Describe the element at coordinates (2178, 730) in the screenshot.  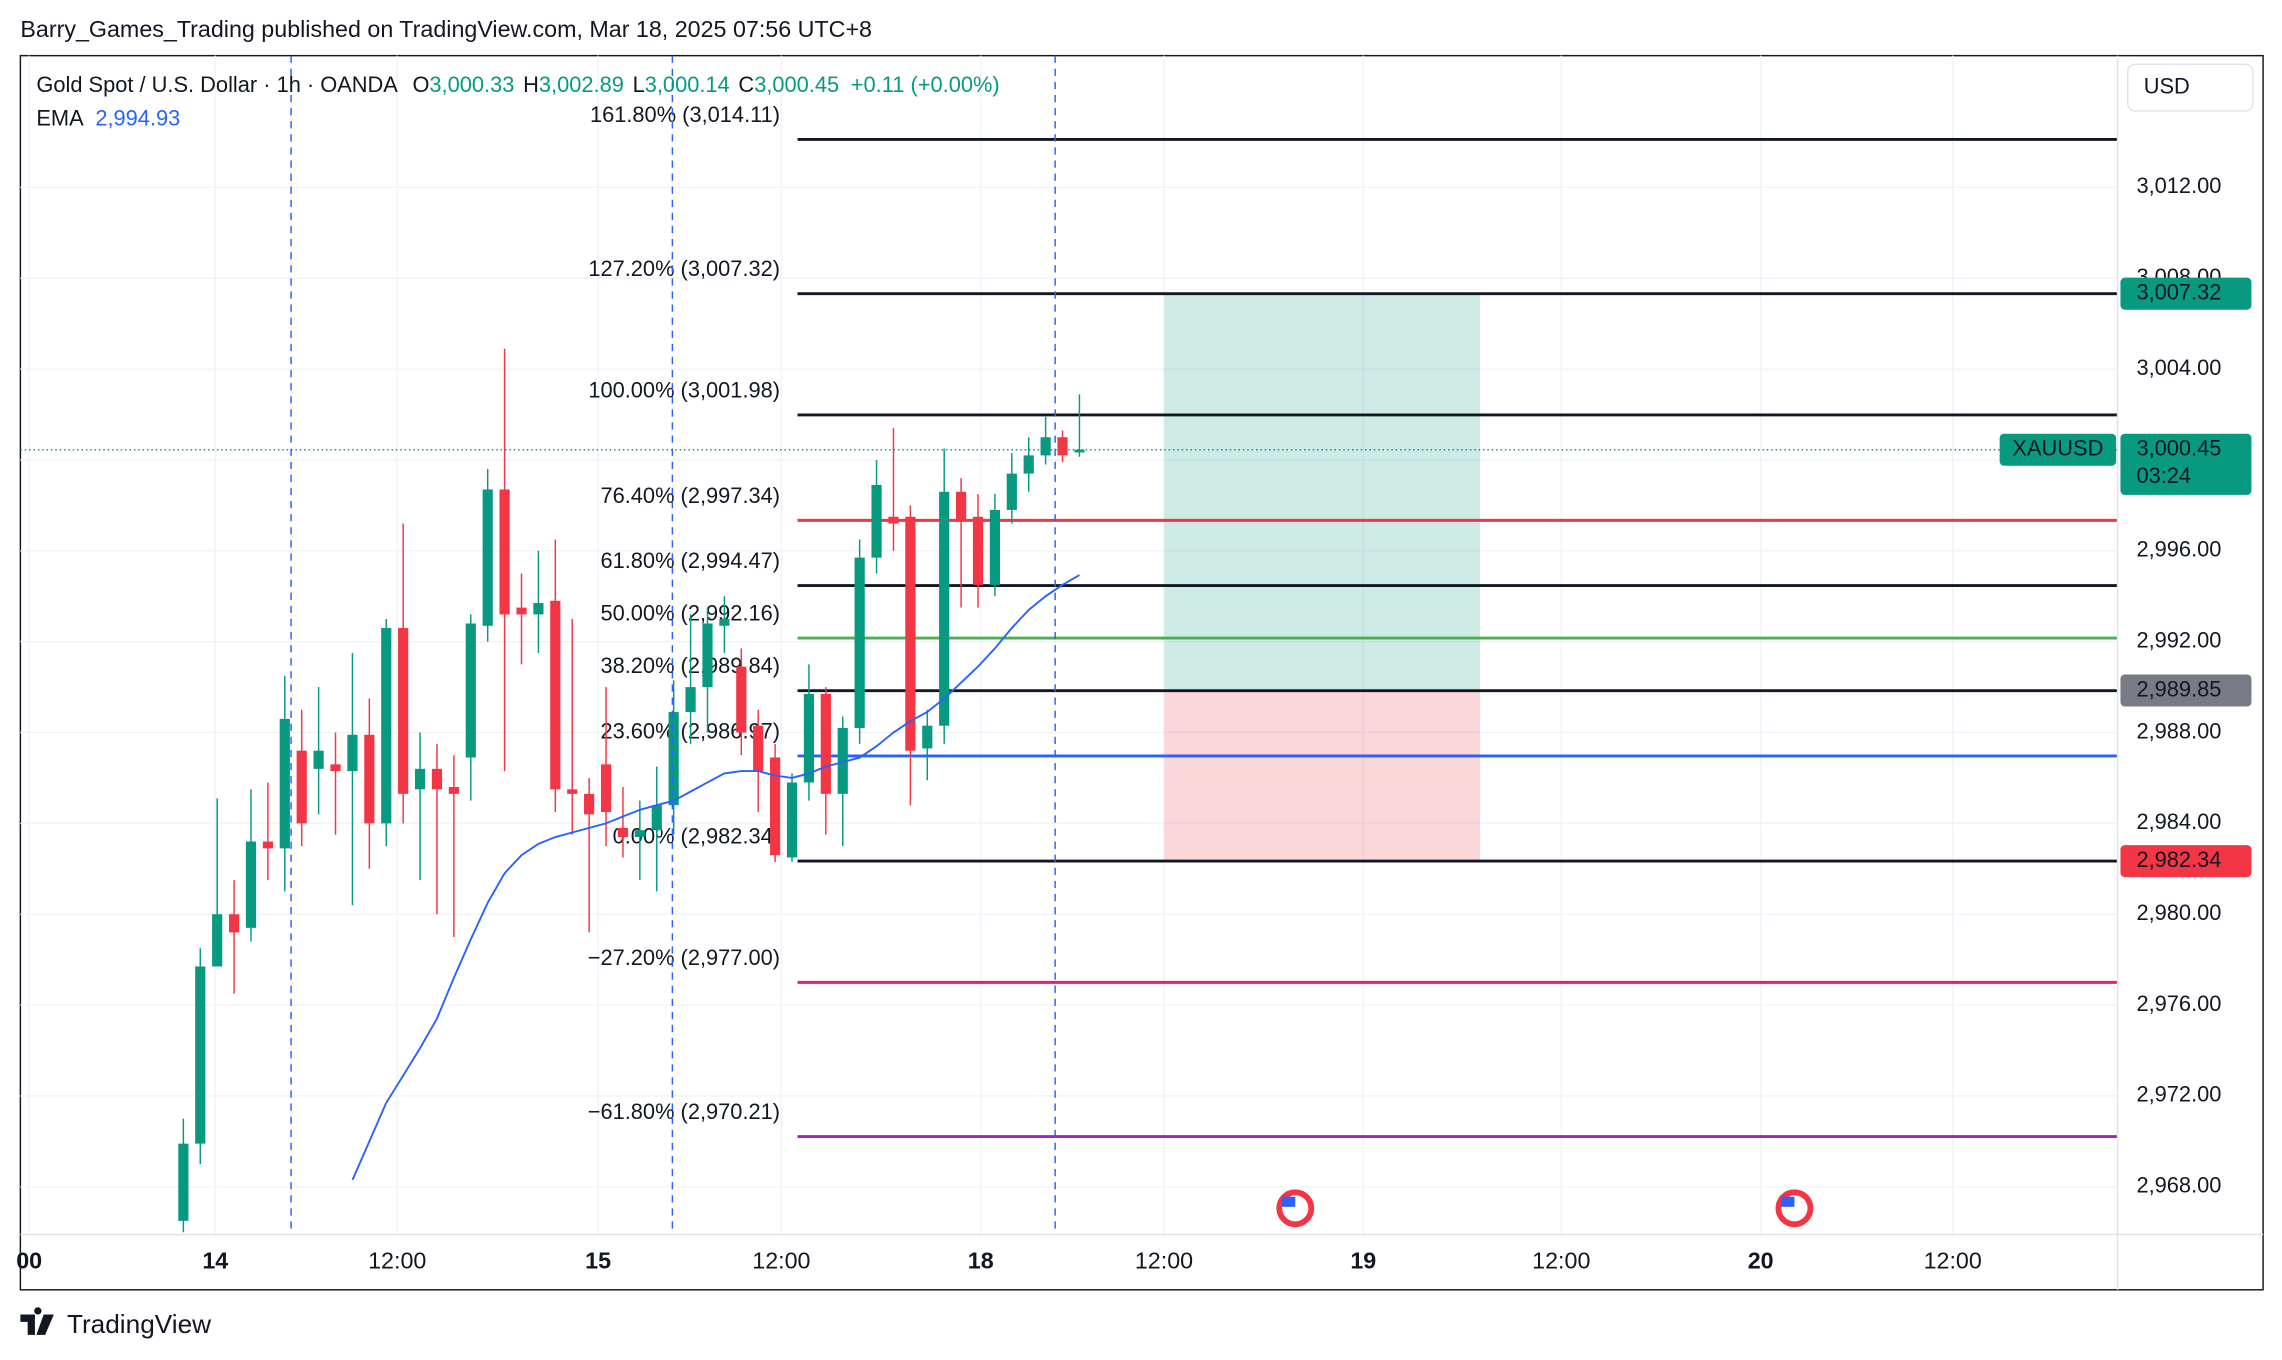
I see `y-tick-label: 2,988.00` at that location.